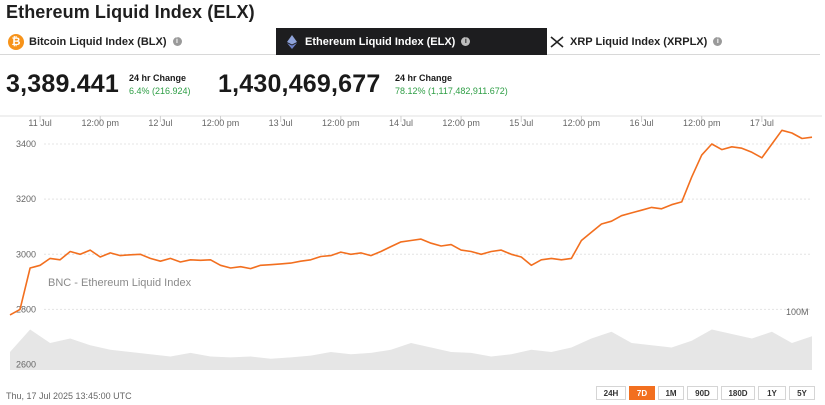 The width and height of the screenshot is (825, 405). I want to click on range-button-7d: 7D, so click(642, 393).